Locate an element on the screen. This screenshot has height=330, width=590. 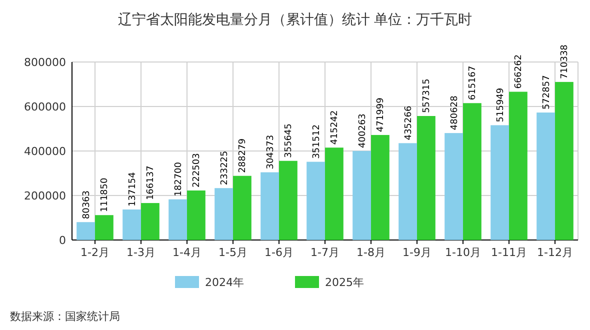
y-tick-label: 400000 is located at coordinates (45, 151).